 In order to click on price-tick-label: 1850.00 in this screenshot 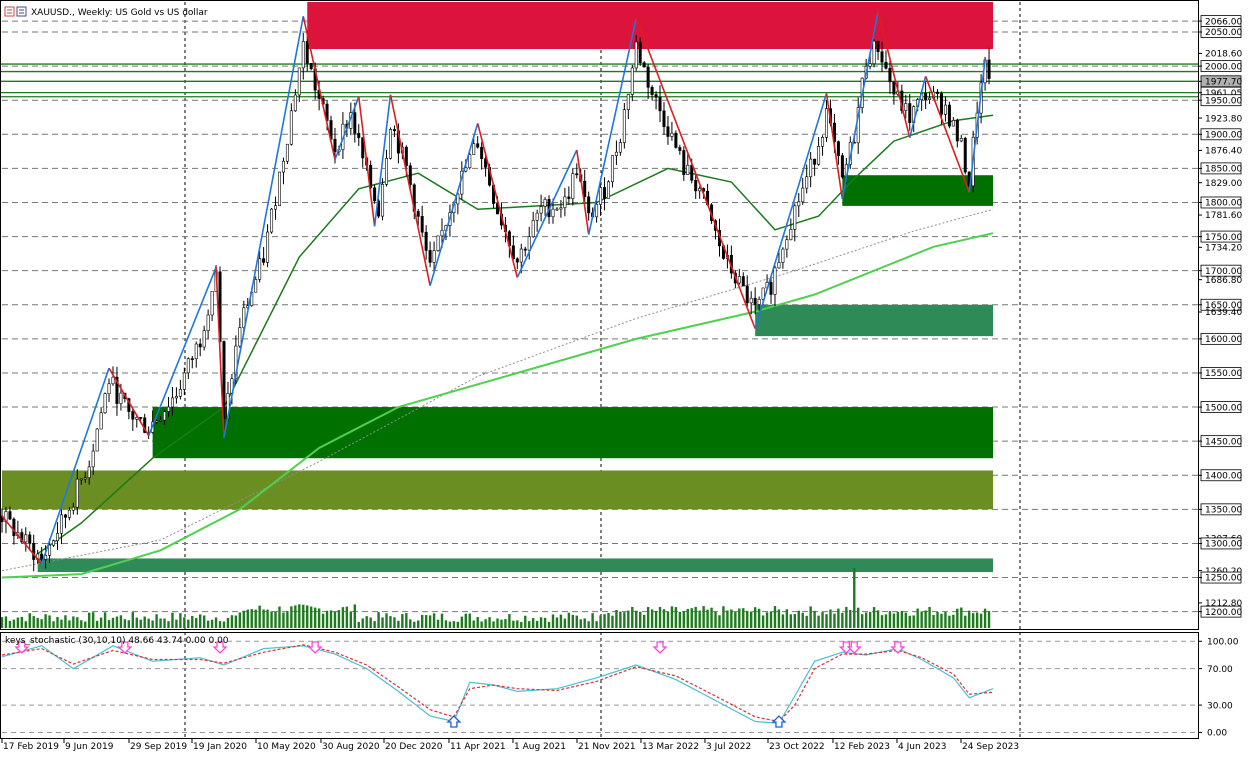, I will do `click(1223, 170)`.